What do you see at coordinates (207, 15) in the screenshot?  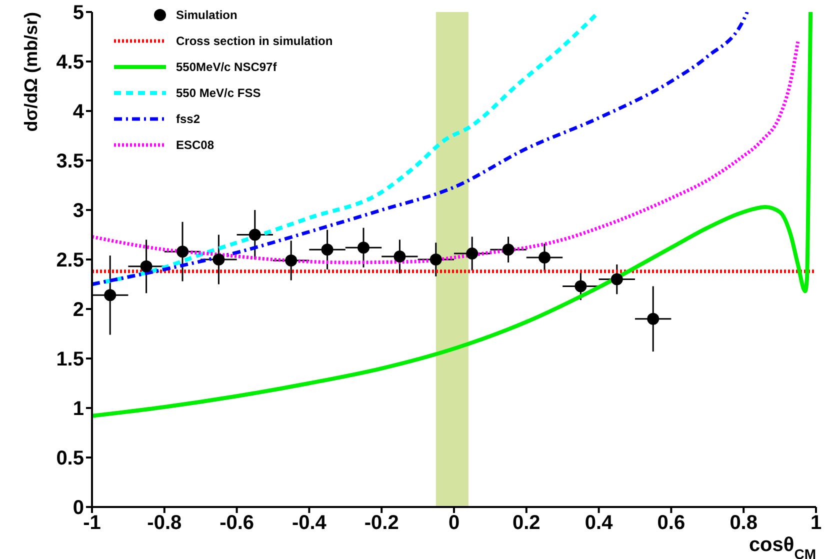 I see `legend-label: Simulation` at bounding box center [207, 15].